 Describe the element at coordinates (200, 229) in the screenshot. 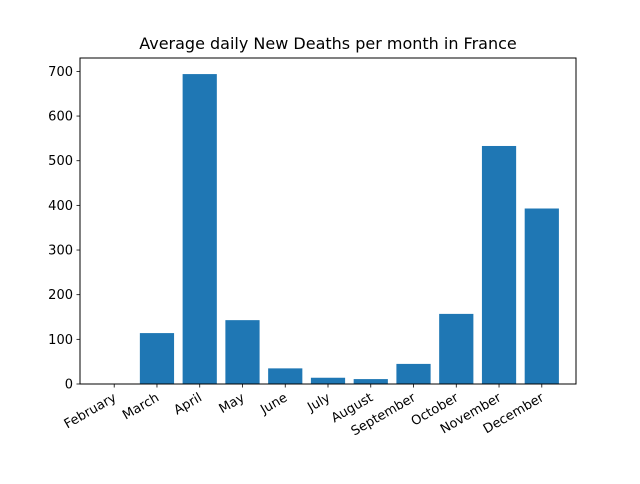

I see `bar-april` at that location.